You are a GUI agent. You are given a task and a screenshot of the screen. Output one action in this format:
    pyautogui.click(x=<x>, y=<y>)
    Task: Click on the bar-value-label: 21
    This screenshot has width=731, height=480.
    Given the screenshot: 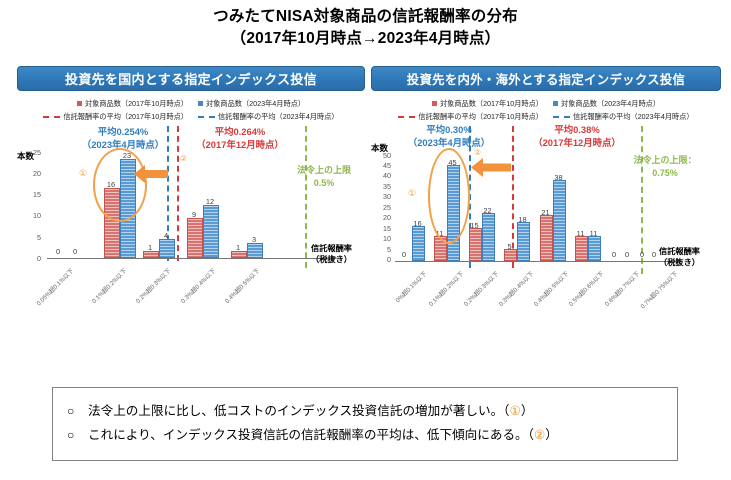 What is the action you would take?
    pyautogui.click(x=545, y=212)
    